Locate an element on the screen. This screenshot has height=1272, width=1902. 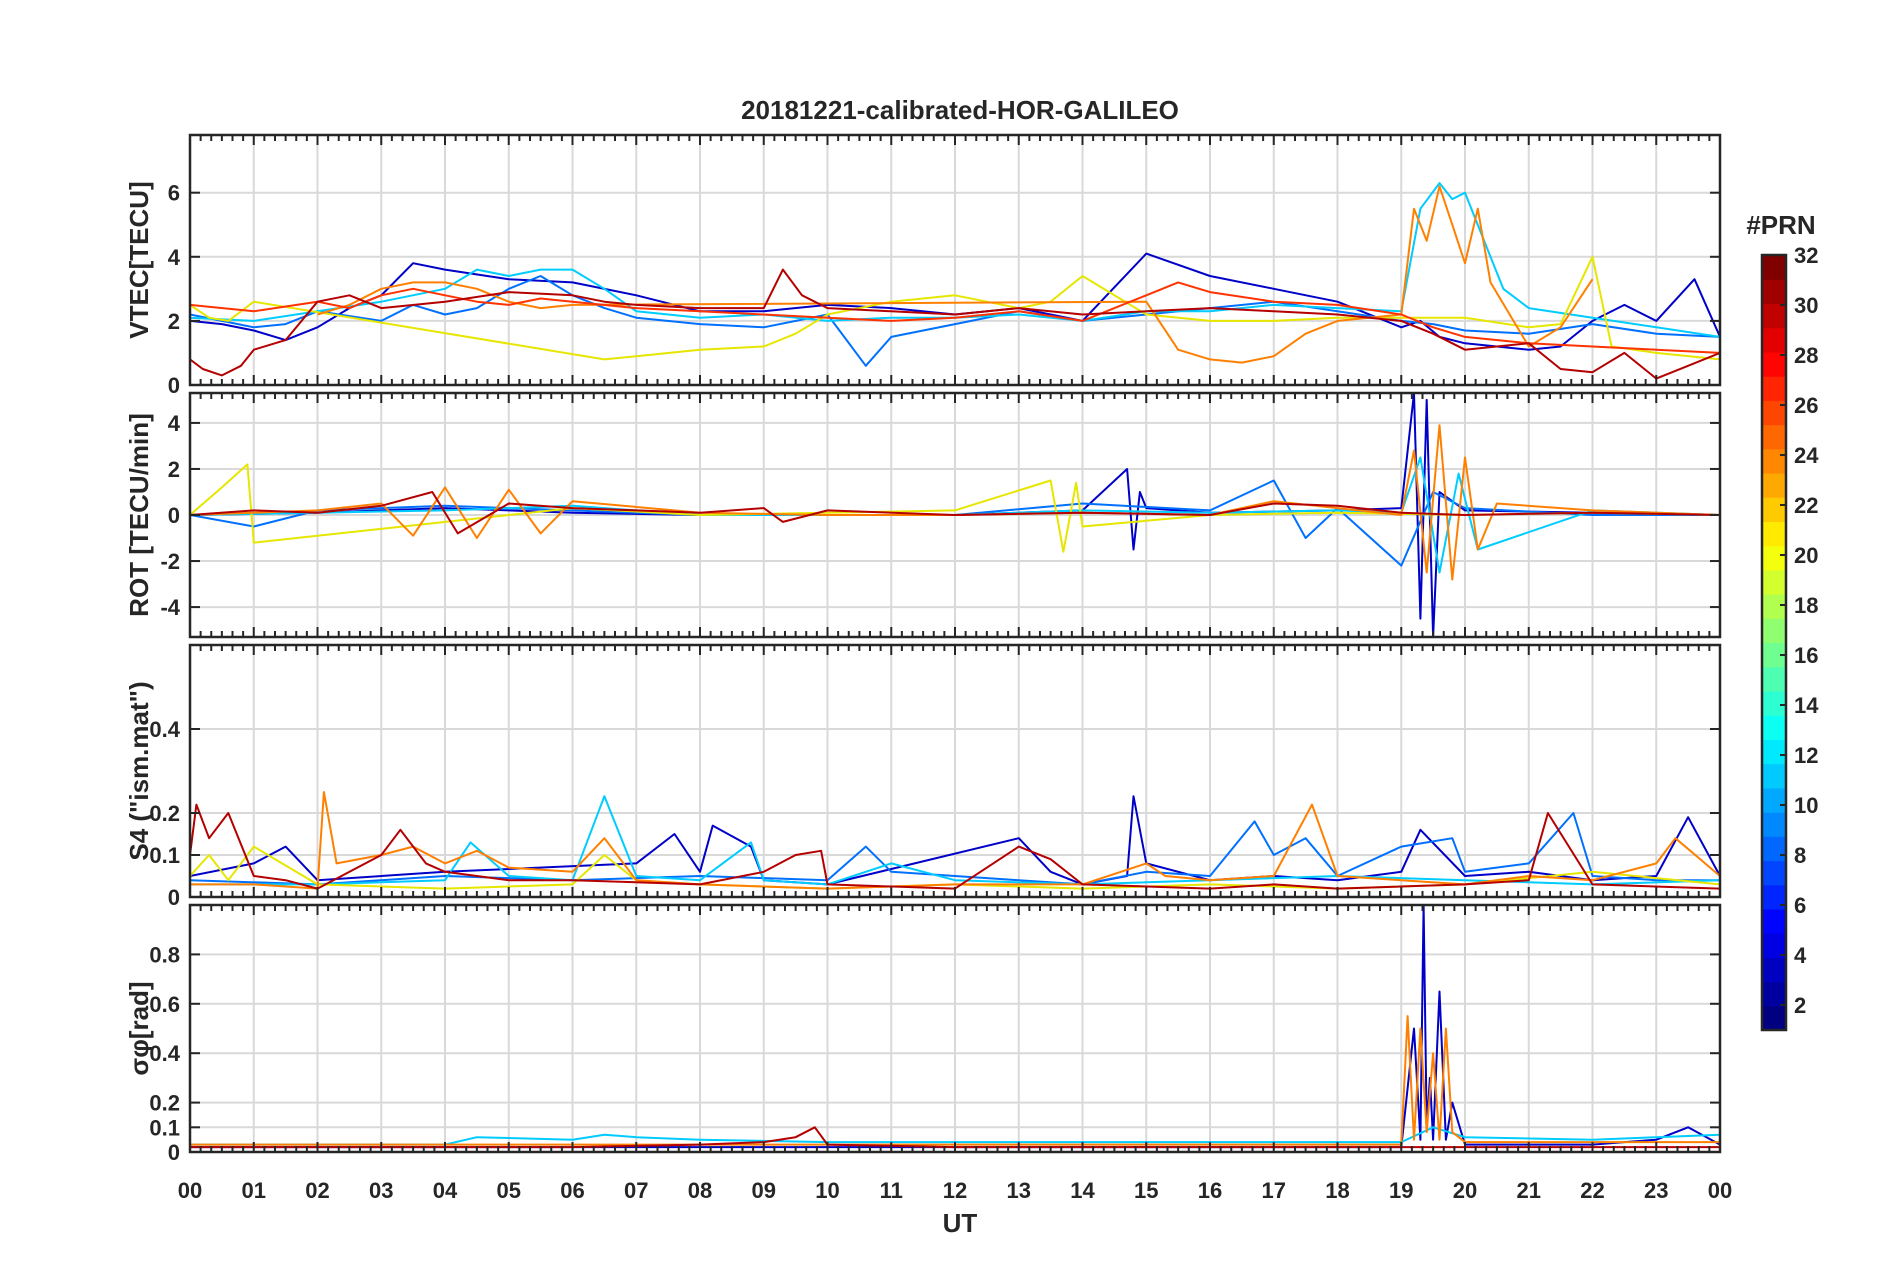
x-tick-label: 18 is located at coordinates (1337, 1190).